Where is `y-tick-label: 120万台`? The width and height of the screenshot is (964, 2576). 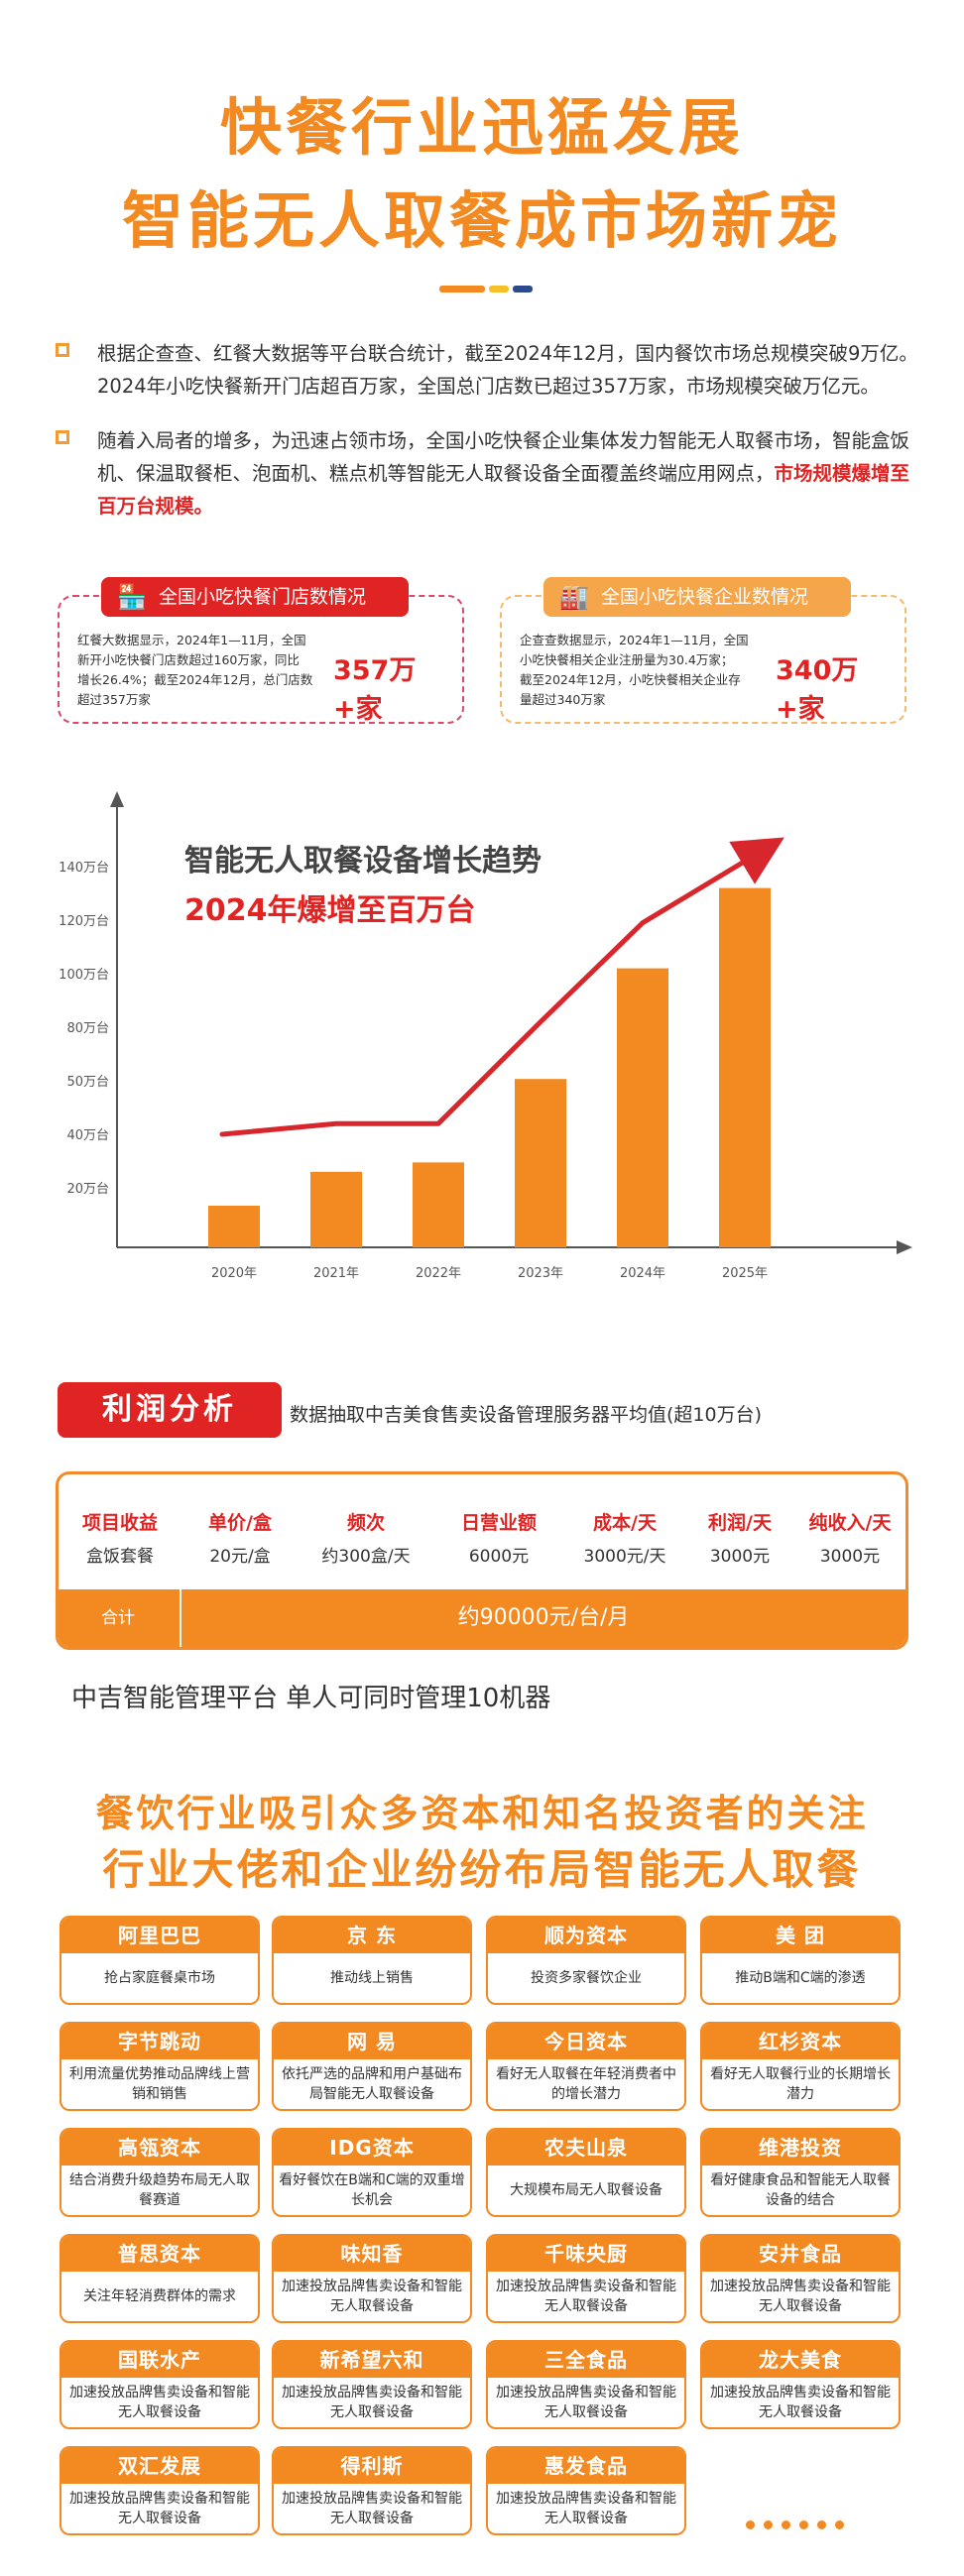
y-tick-label: 120万台 is located at coordinates (84, 922).